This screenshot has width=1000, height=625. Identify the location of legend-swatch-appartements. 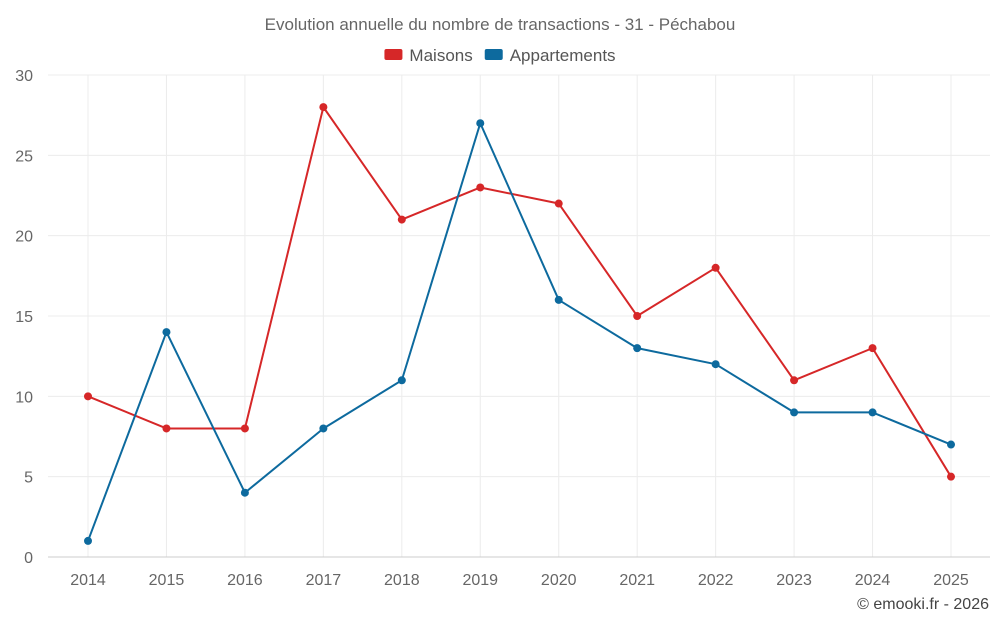
(493, 54).